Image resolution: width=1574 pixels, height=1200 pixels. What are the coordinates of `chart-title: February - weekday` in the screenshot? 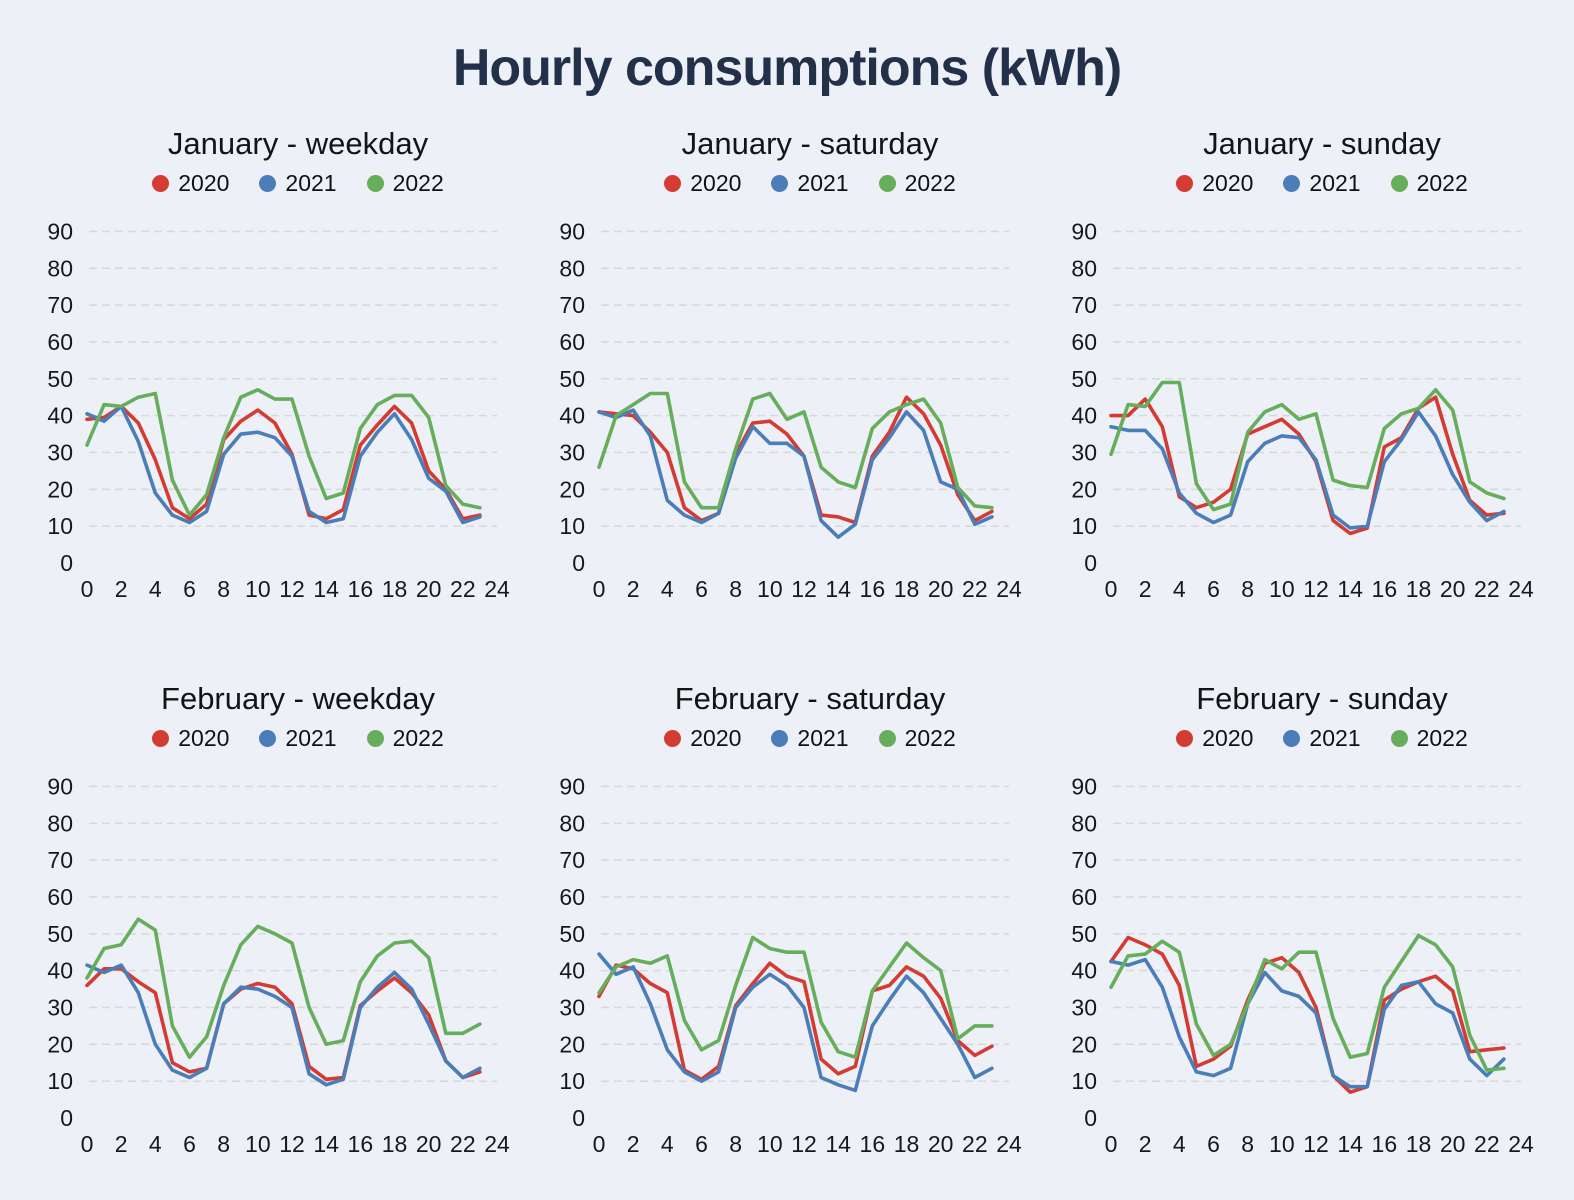 It's located at (298, 698).